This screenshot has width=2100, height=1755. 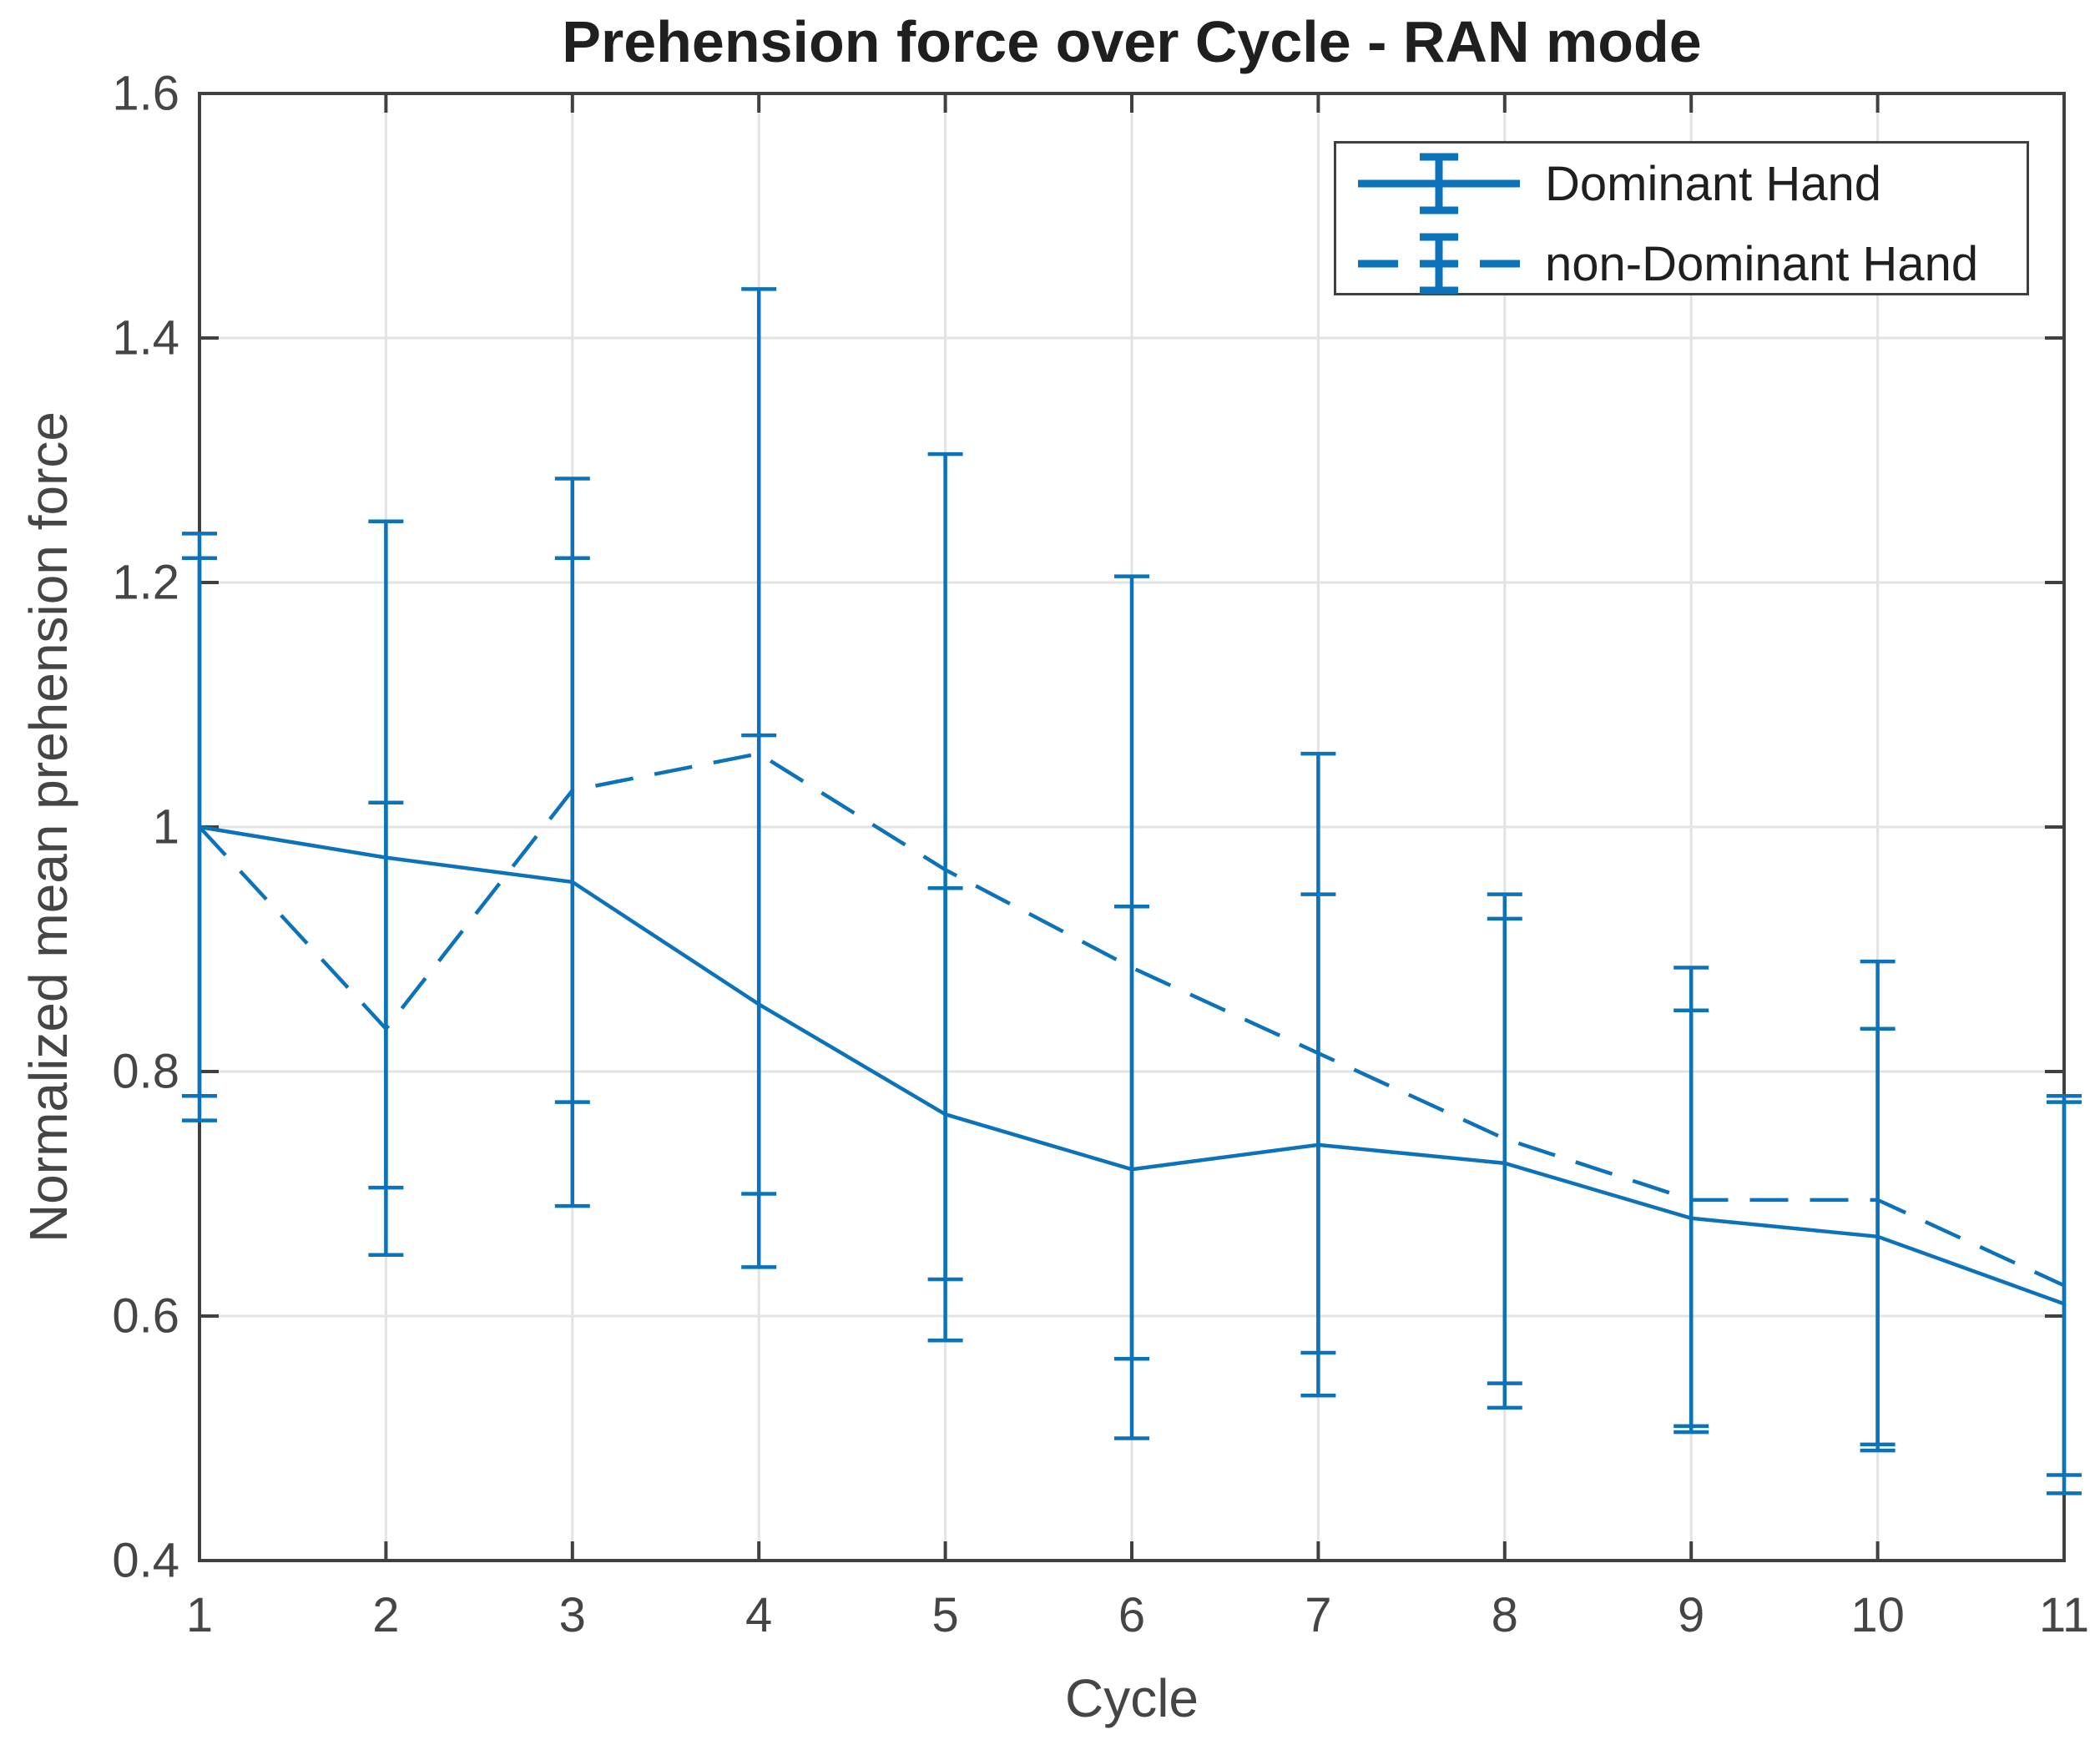 What do you see at coordinates (145, 93) in the screenshot?
I see `y-tick-label: 1.6` at bounding box center [145, 93].